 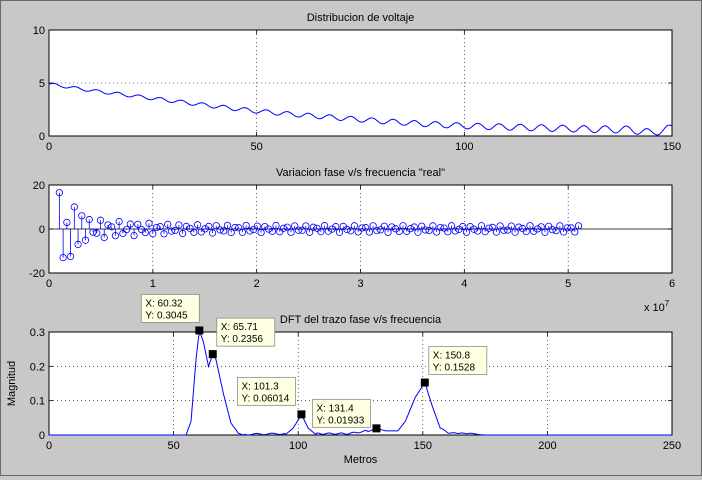 I want to click on voltage-y-tick-label: 0, so click(x=42, y=137).